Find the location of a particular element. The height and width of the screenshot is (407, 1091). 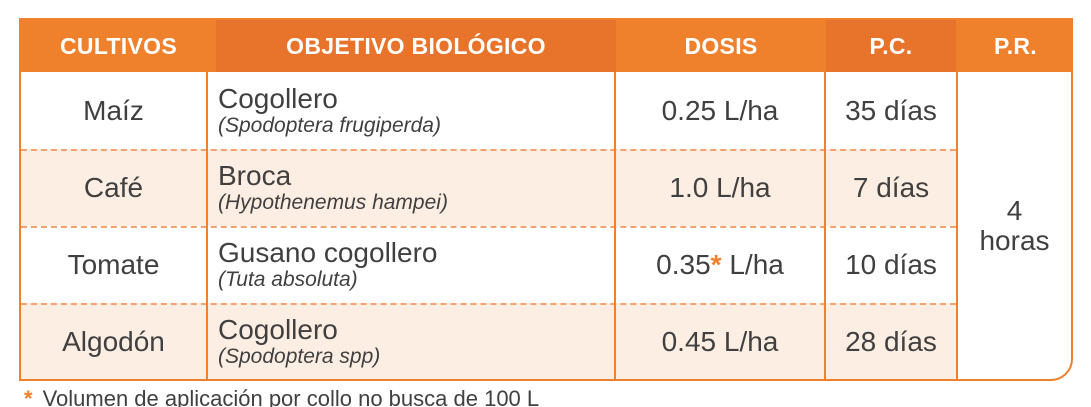

header-pc: P.C. is located at coordinates (891, 46).